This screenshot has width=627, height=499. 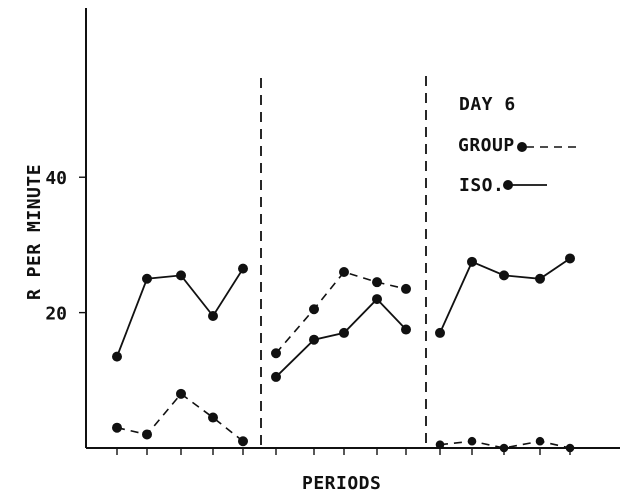 What do you see at coordinates (522, 147) in the screenshot?
I see `legend-marker-group` at bounding box center [522, 147].